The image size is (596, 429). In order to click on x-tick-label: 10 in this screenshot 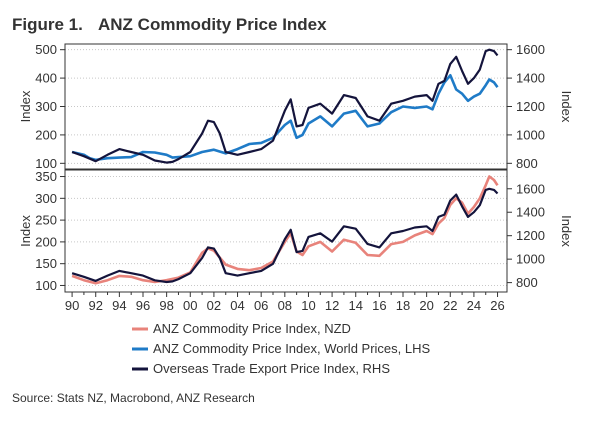, I will do `click(308, 305)`.